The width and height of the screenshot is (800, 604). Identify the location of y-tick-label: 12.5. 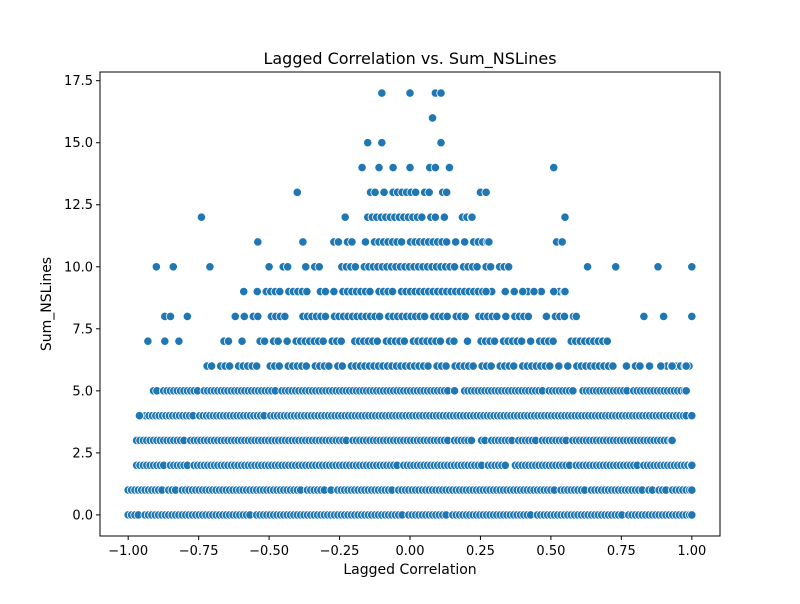
(78, 205).